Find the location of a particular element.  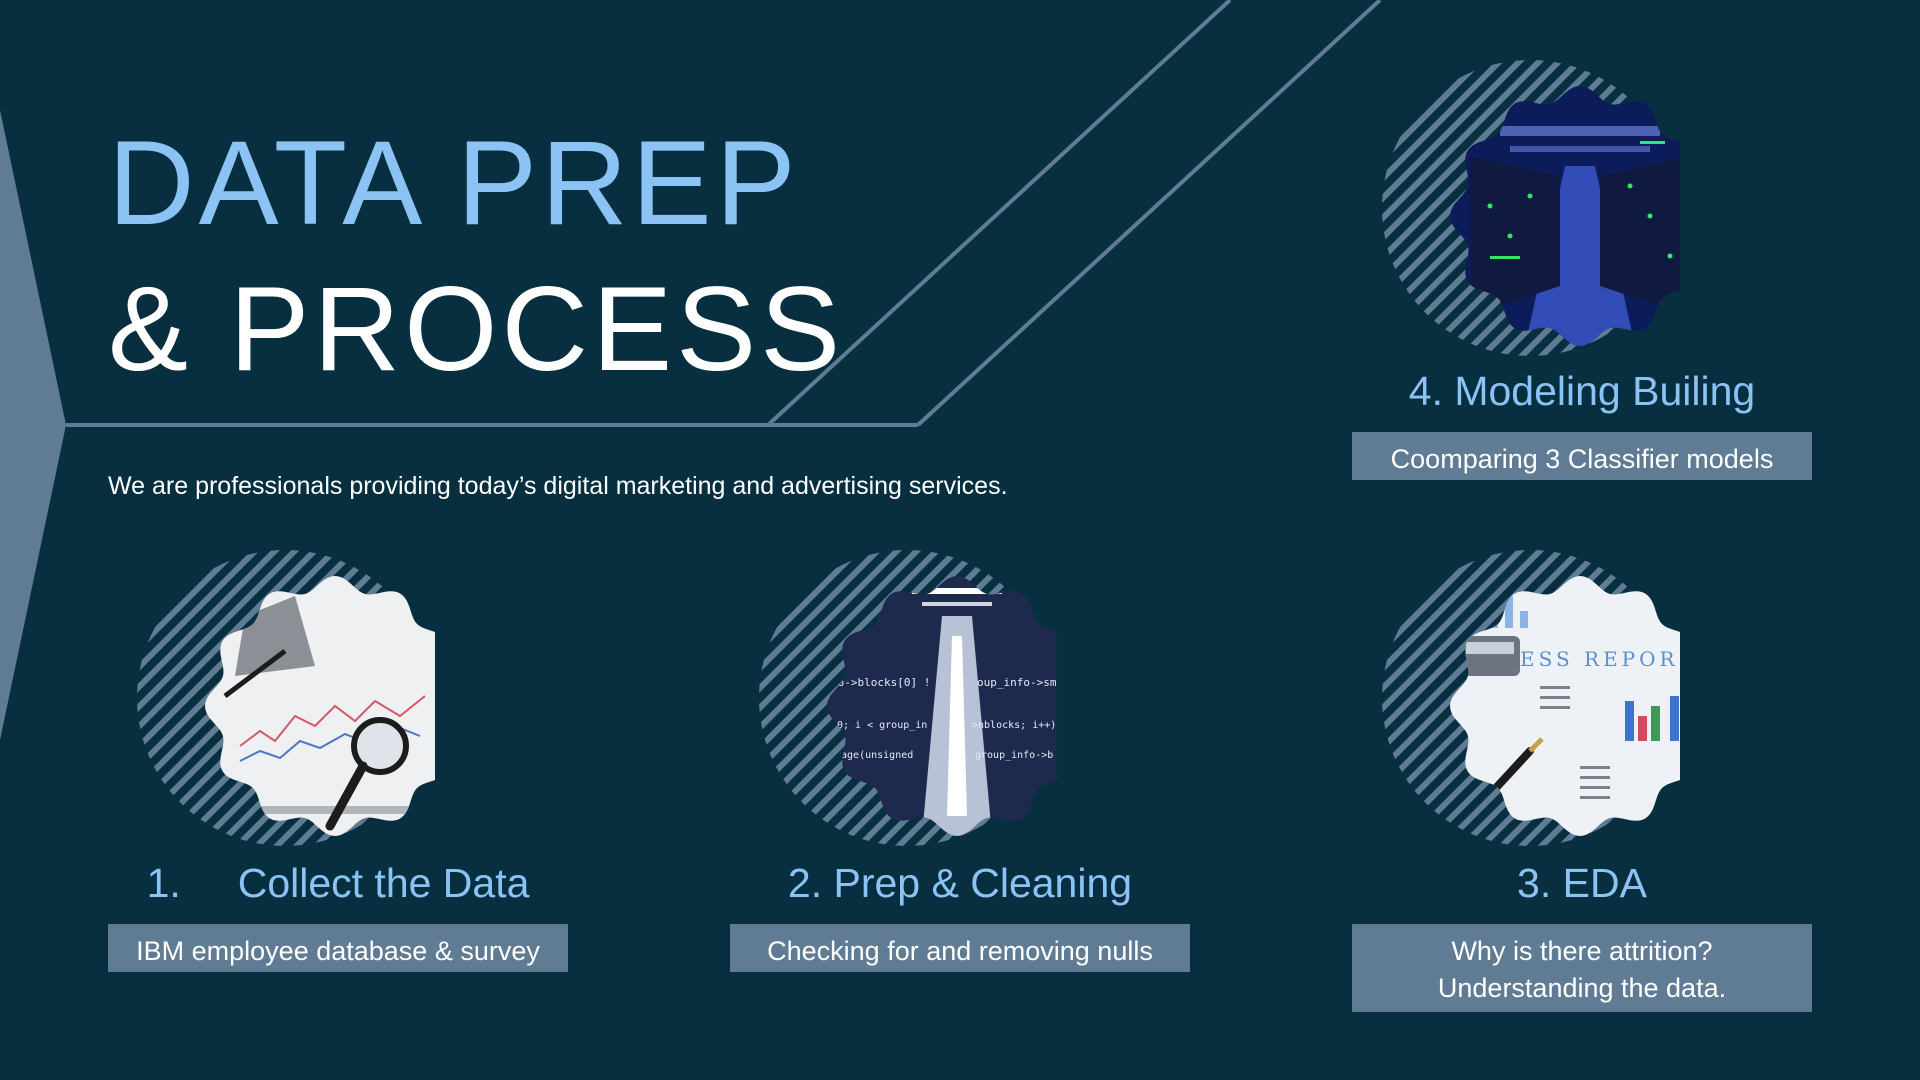

step-4-image is located at coordinates (1531, 208).